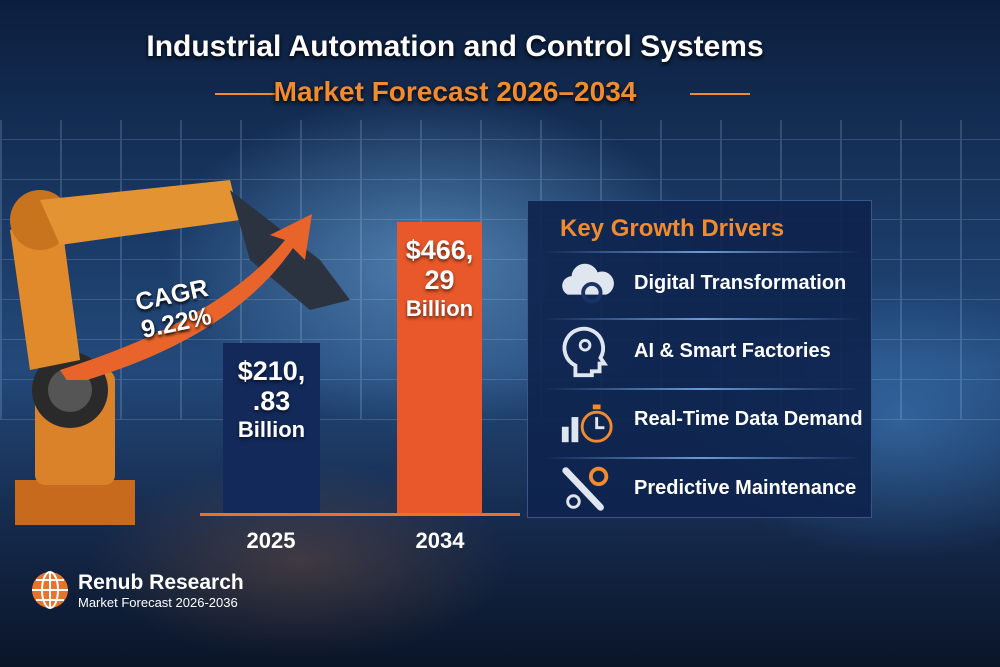  I want to click on driver-item: AI & Smart Factories, so click(694, 351).